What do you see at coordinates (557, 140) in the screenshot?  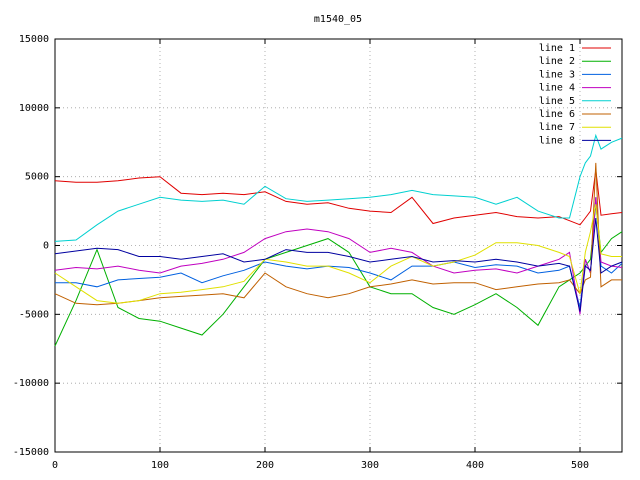 I see `legend-label: line 8` at bounding box center [557, 140].